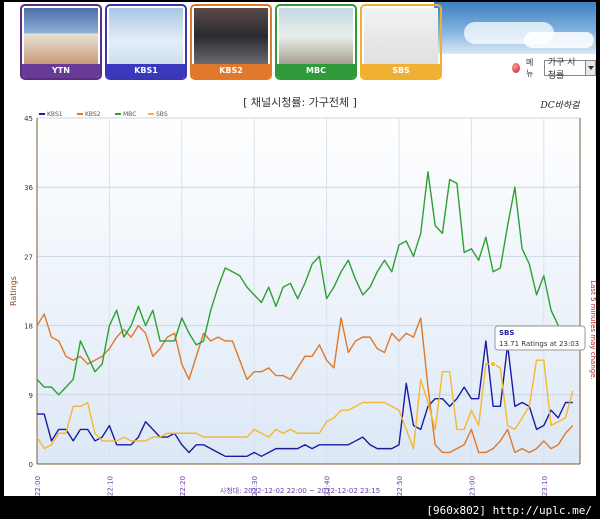 The height and width of the screenshot is (519, 600). Describe the element at coordinates (545, 486) in the screenshot. I see `x-tick-label: 23:10` at that location.